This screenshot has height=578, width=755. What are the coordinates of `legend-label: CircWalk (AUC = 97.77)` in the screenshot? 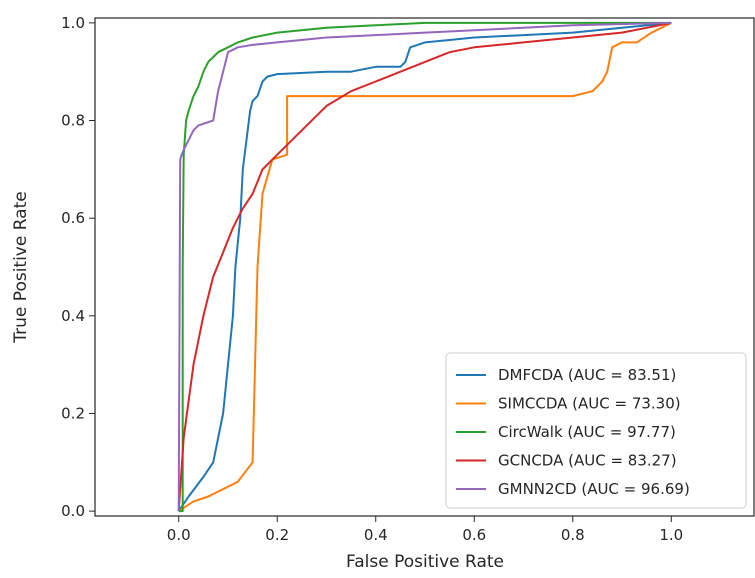 It's located at (587, 432).